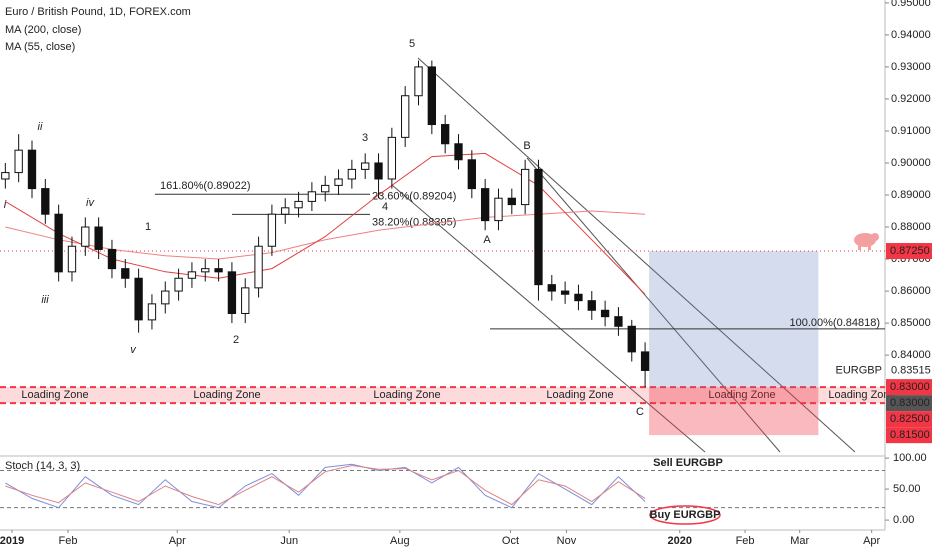 The height and width of the screenshot is (550, 932). What do you see at coordinates (911, 195) in the screenshot?
I see `y-tick-label: 0.89000` at bounding box center [911, 195].